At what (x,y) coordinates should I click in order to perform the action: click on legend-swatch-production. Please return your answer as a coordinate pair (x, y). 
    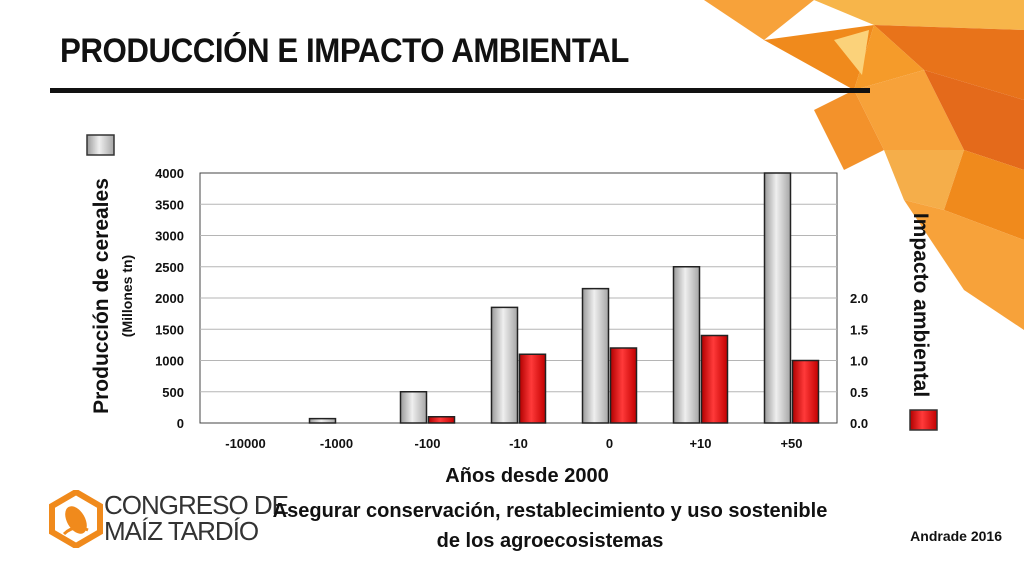
    Looking at the image, I should click on (100, 145).